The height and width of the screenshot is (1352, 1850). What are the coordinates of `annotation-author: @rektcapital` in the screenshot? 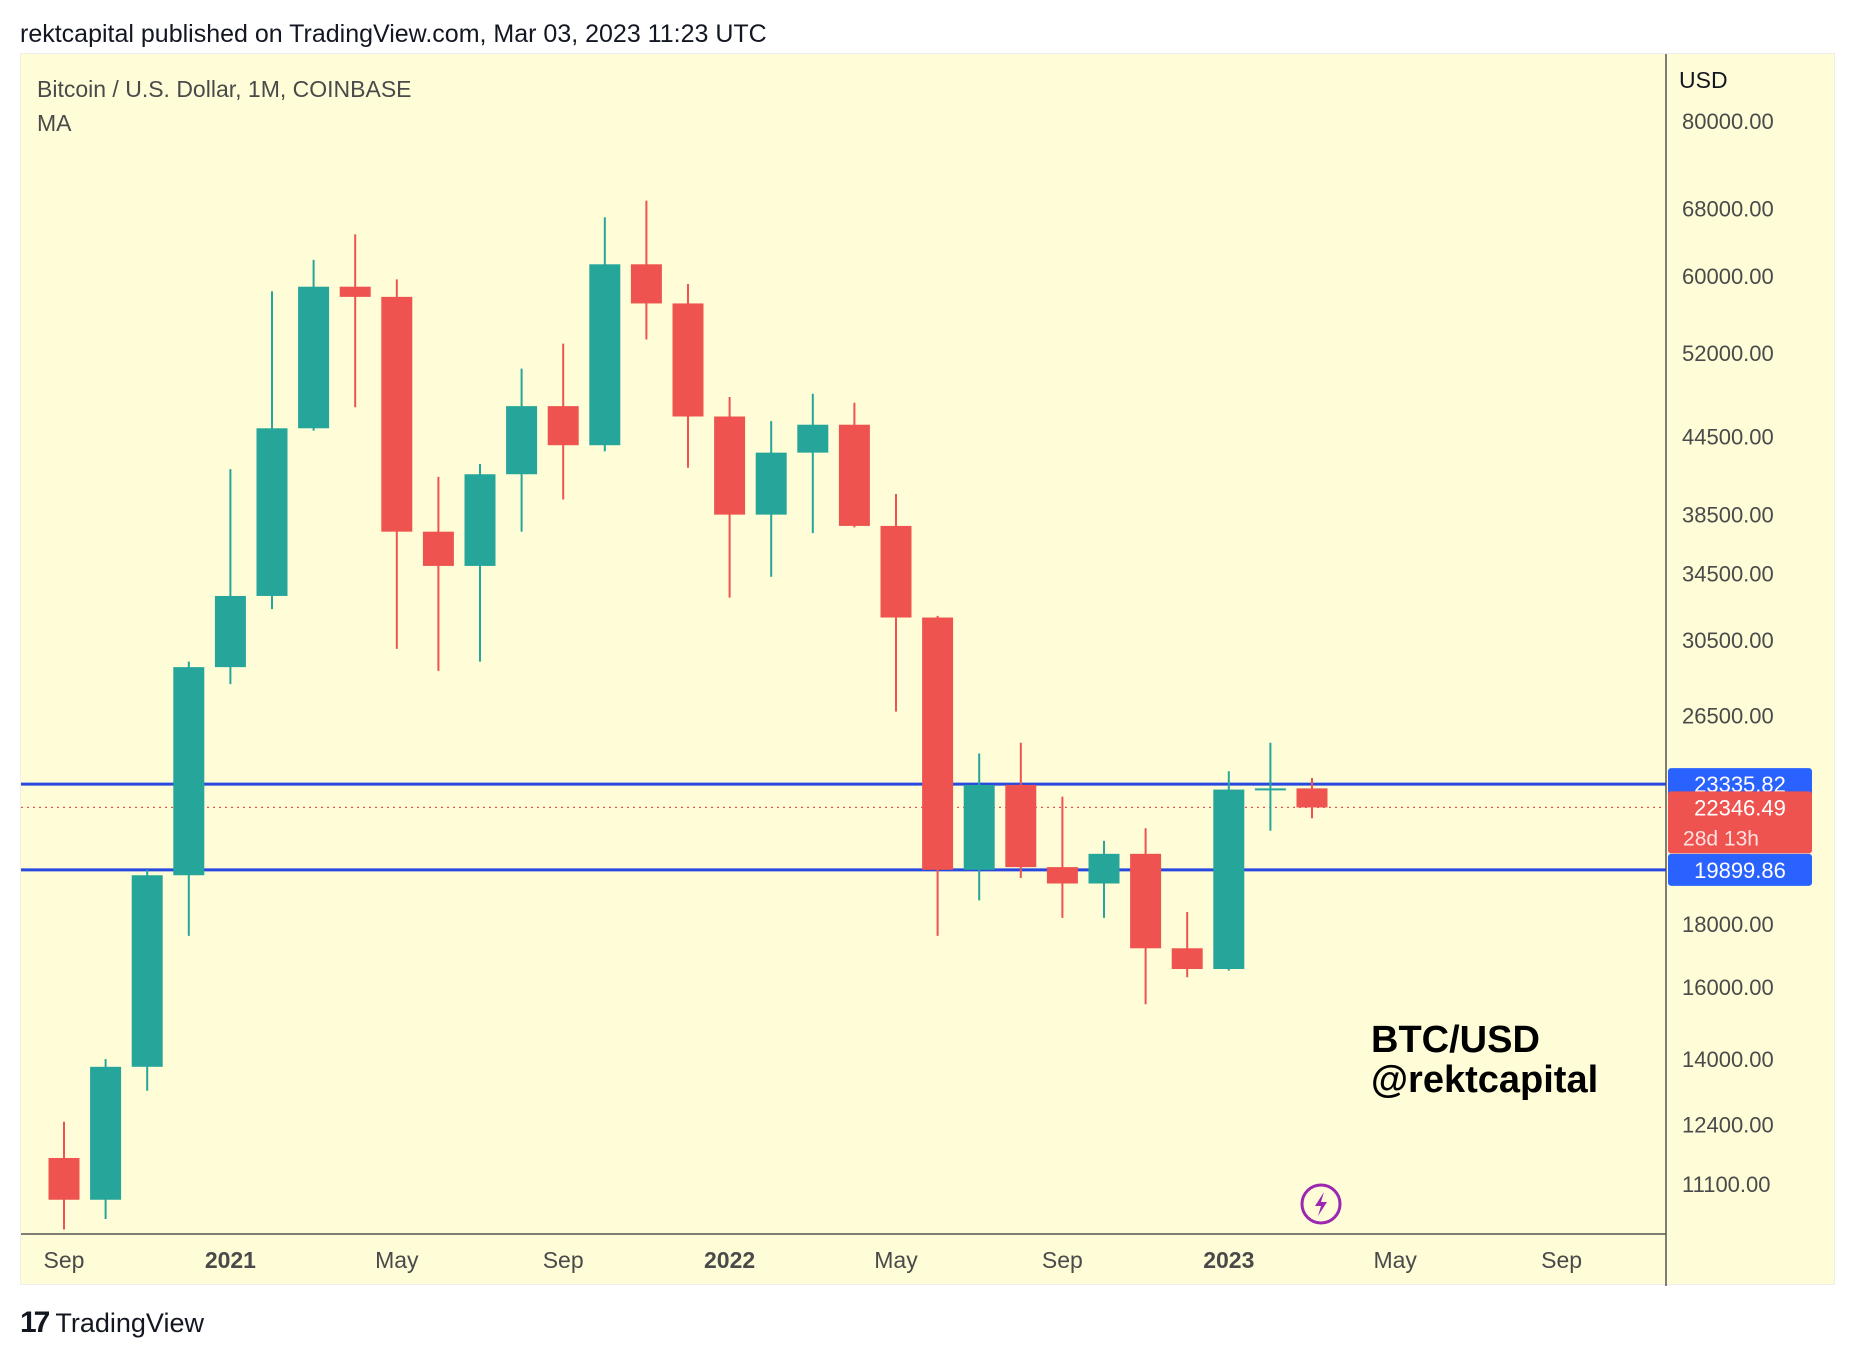 It's located at (1484, 1080).